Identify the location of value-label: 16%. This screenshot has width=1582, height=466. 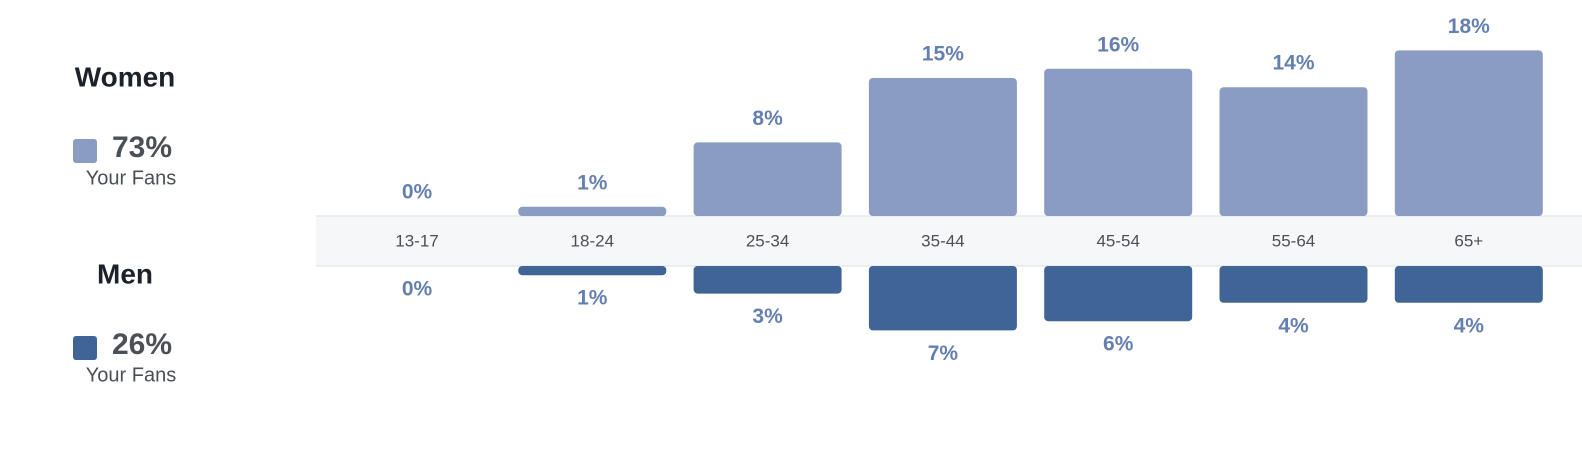
(1118, 44).